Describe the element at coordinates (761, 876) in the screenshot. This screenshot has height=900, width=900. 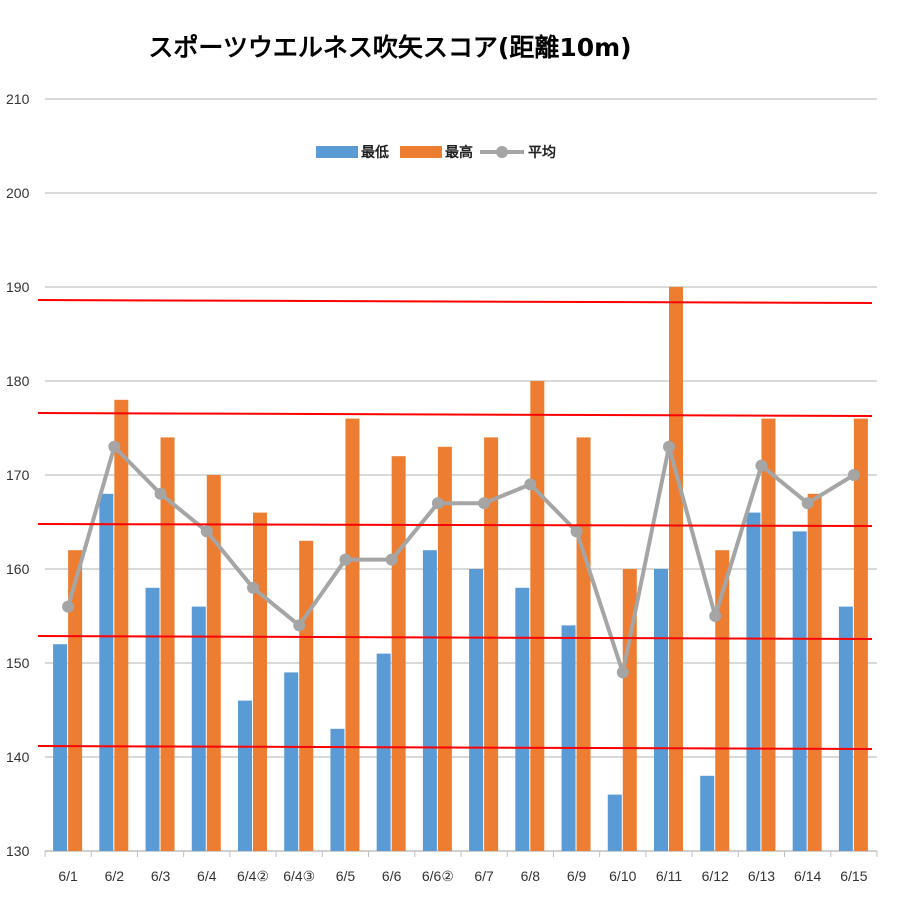
I see `x-tick-label: 6/13` at that location.